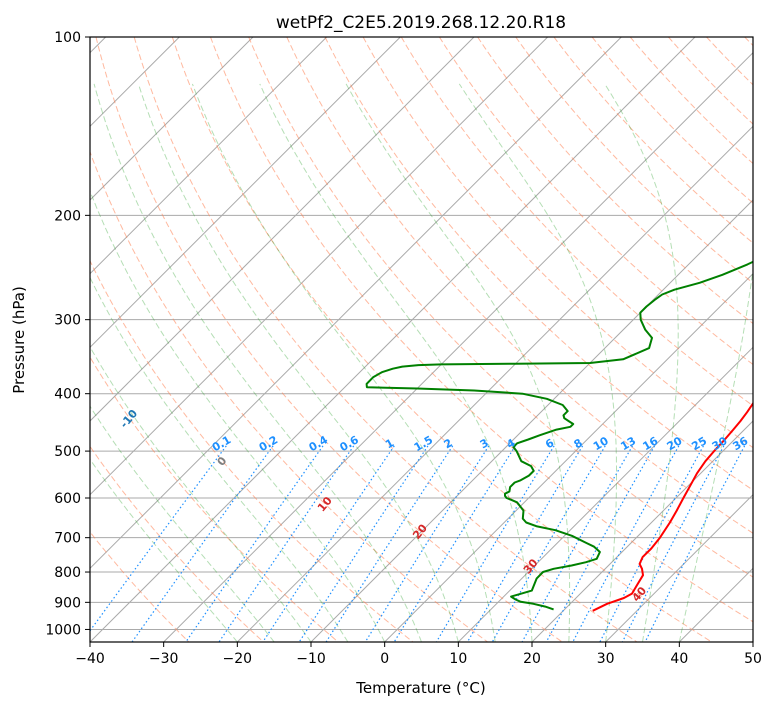 The width and height of the screenshot is (775, 708). Describe the element at coordinates (67, 452) in the screenshot. I see `y-tick-label: 500` at that location.